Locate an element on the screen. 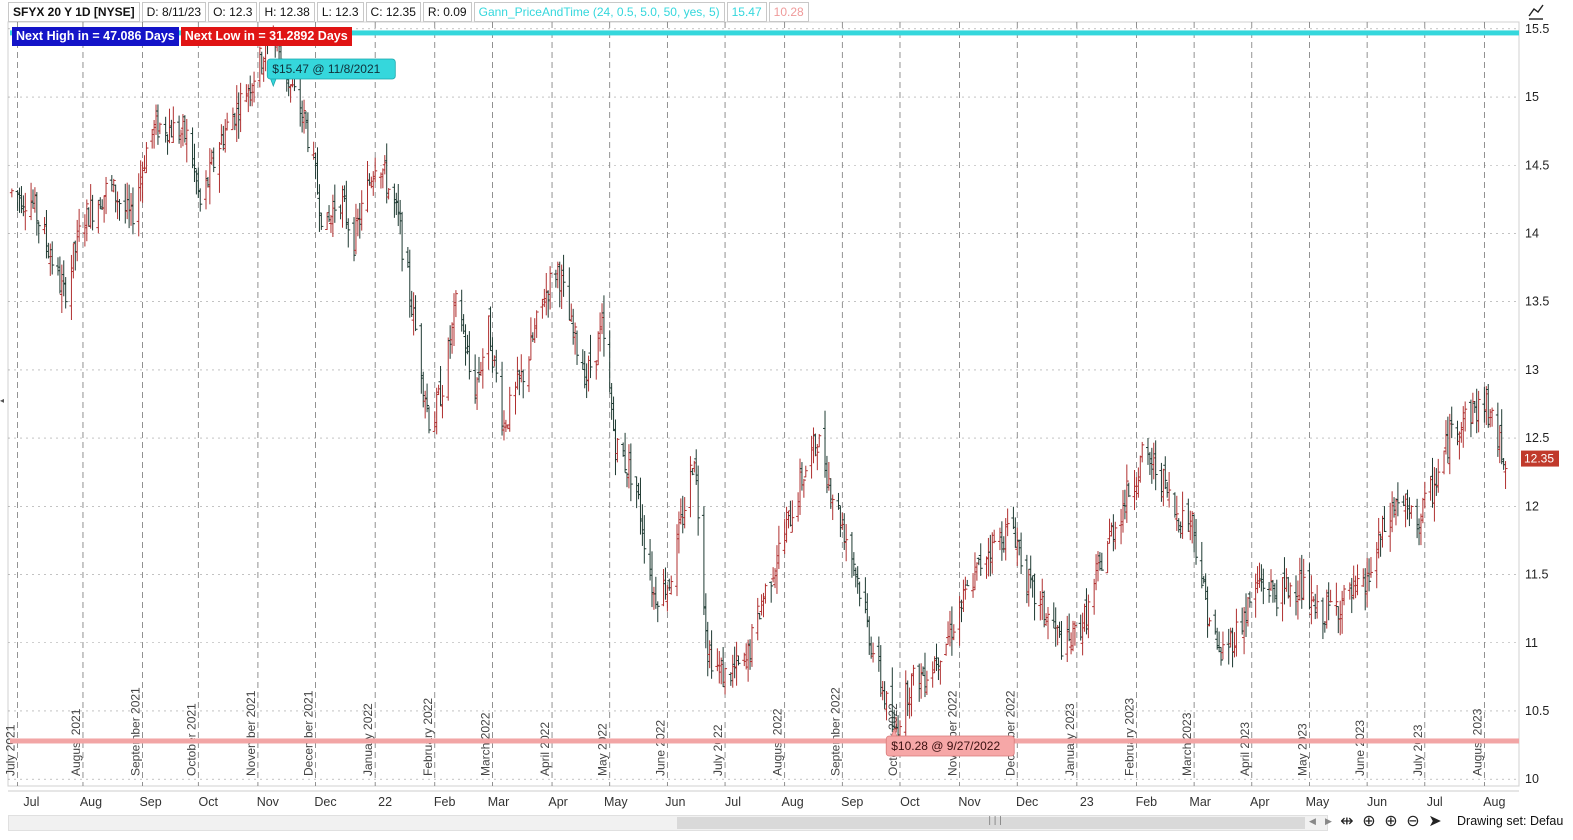  symbol-label: SFYX 20 Y 1D [NYSE] is located at coordinates (74, 12).